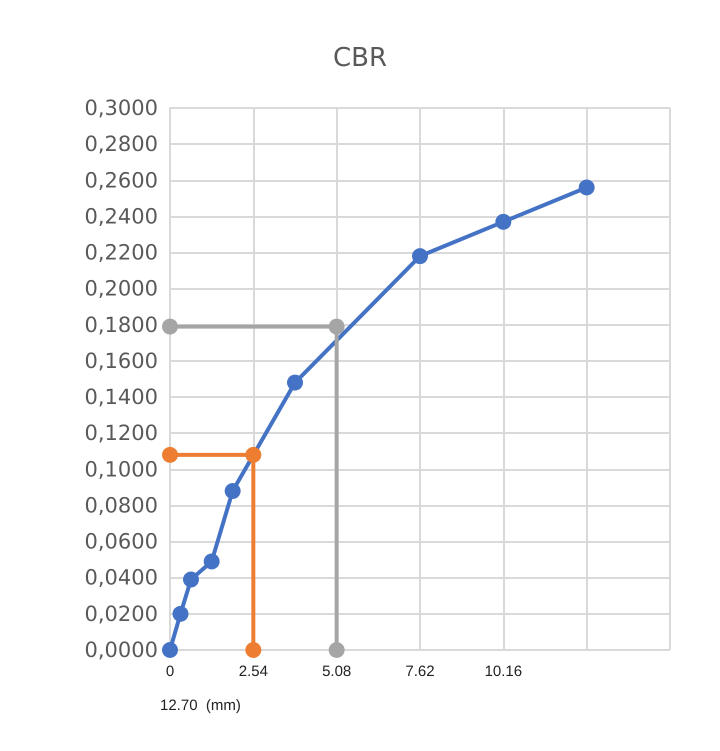 The width and height of the screenshot is (720, 751). Describe the element at coordinates (121, 324) in the screenshot. I see `y-tick-label: 0,1800` at that location.